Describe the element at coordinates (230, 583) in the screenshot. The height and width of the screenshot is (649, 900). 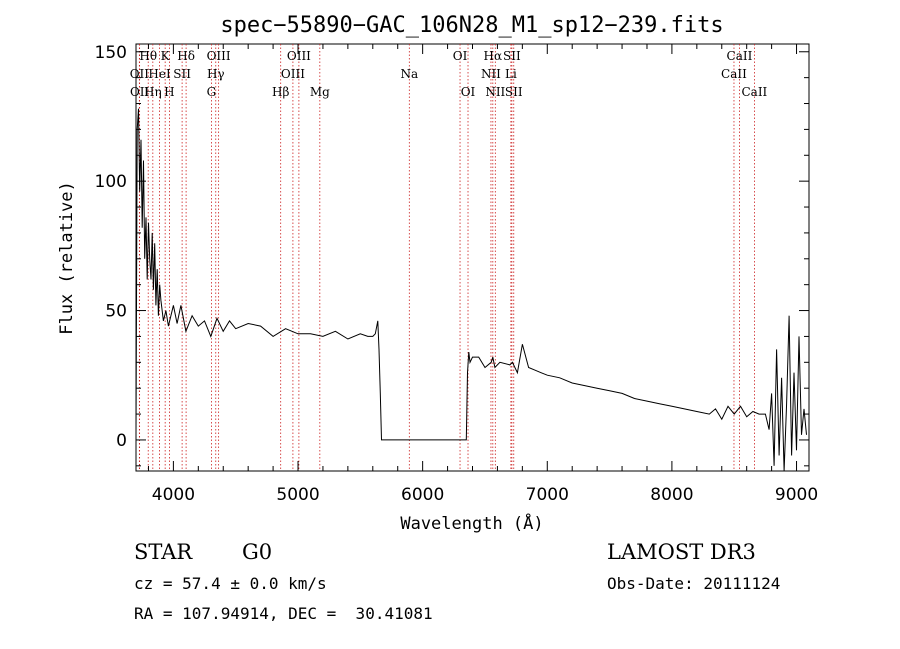
I see `redshift-text: cz = 57.4 ± 0.0 km/s` at that location.